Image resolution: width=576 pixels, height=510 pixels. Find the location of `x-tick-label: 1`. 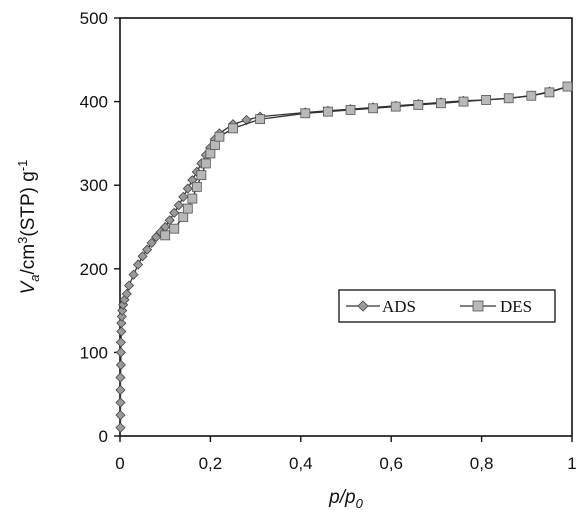

x-tick-label: 1 is located at coordinates (571, 463).